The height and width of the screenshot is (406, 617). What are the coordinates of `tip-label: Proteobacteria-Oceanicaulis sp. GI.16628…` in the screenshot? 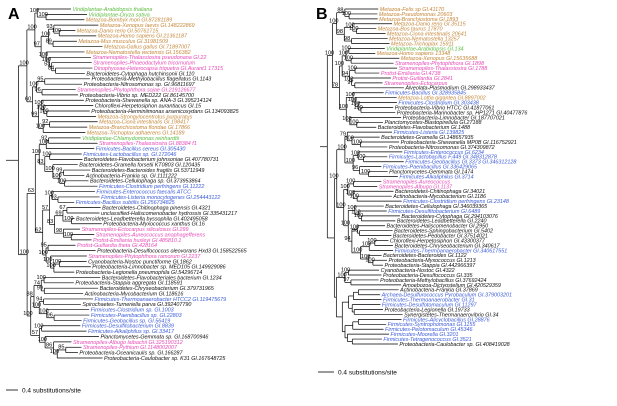 It's located at (131, 354).